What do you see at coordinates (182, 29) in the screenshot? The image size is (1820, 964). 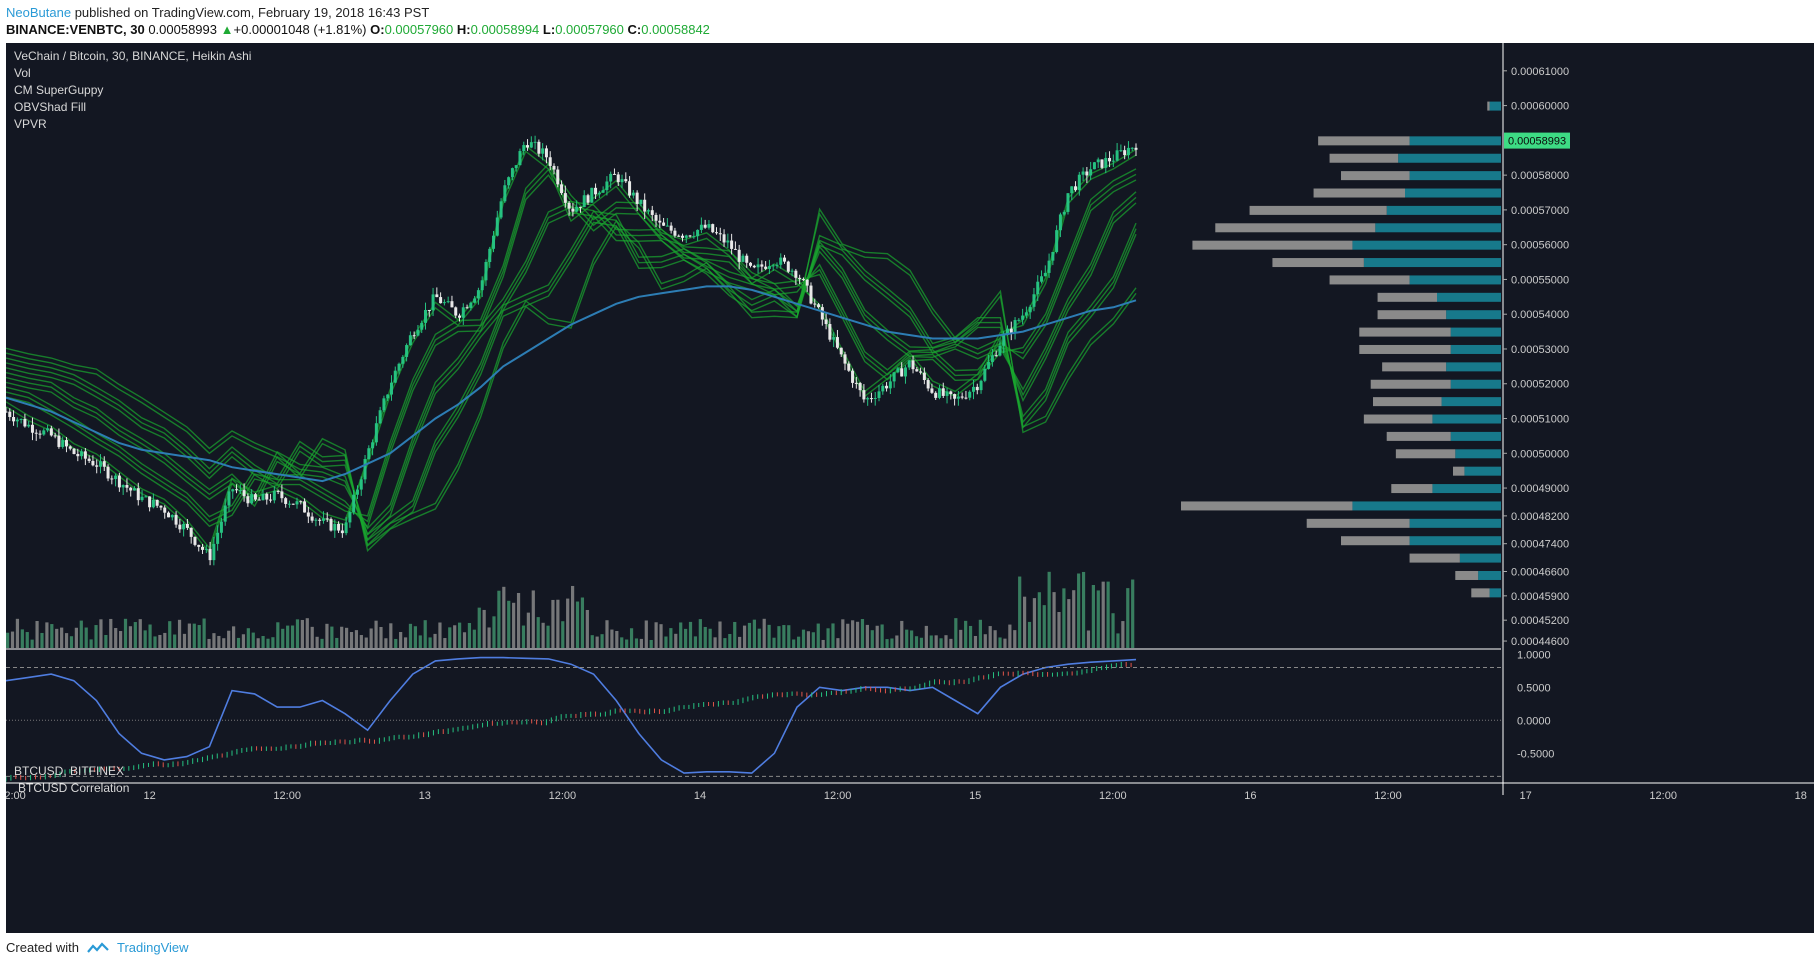 I see `last-price: 0.00058993` at bounding box center [182, 29].